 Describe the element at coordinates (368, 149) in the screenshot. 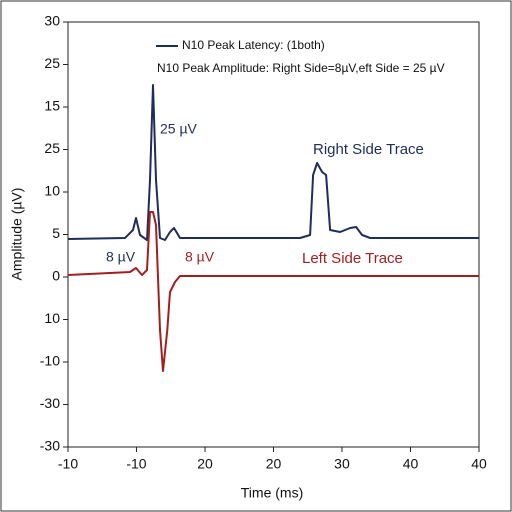

I see `annotation: Right Side Trace` at that location.